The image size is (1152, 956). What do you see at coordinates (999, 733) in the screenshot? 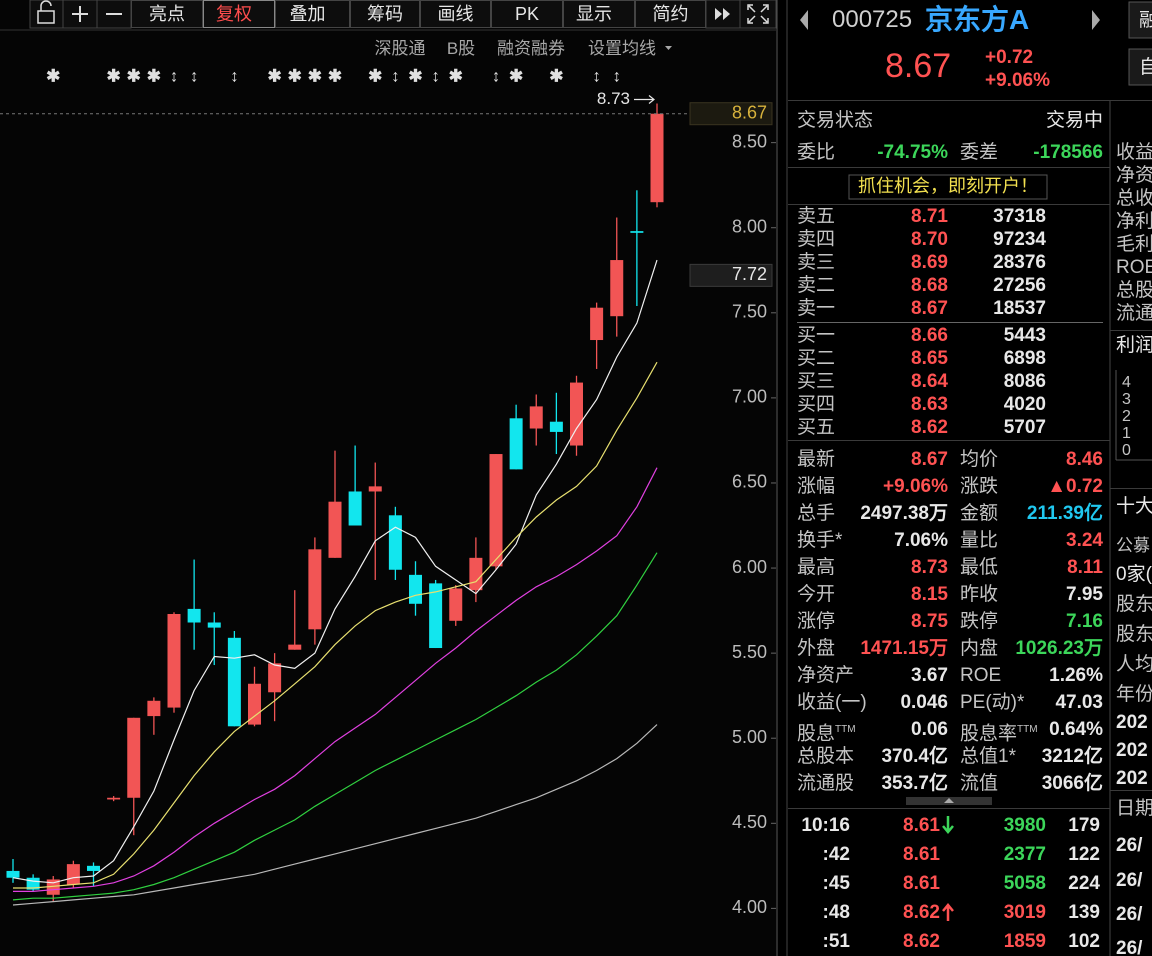
I see `stat-label: 股息率TTM` at bounding box center [999, 733].